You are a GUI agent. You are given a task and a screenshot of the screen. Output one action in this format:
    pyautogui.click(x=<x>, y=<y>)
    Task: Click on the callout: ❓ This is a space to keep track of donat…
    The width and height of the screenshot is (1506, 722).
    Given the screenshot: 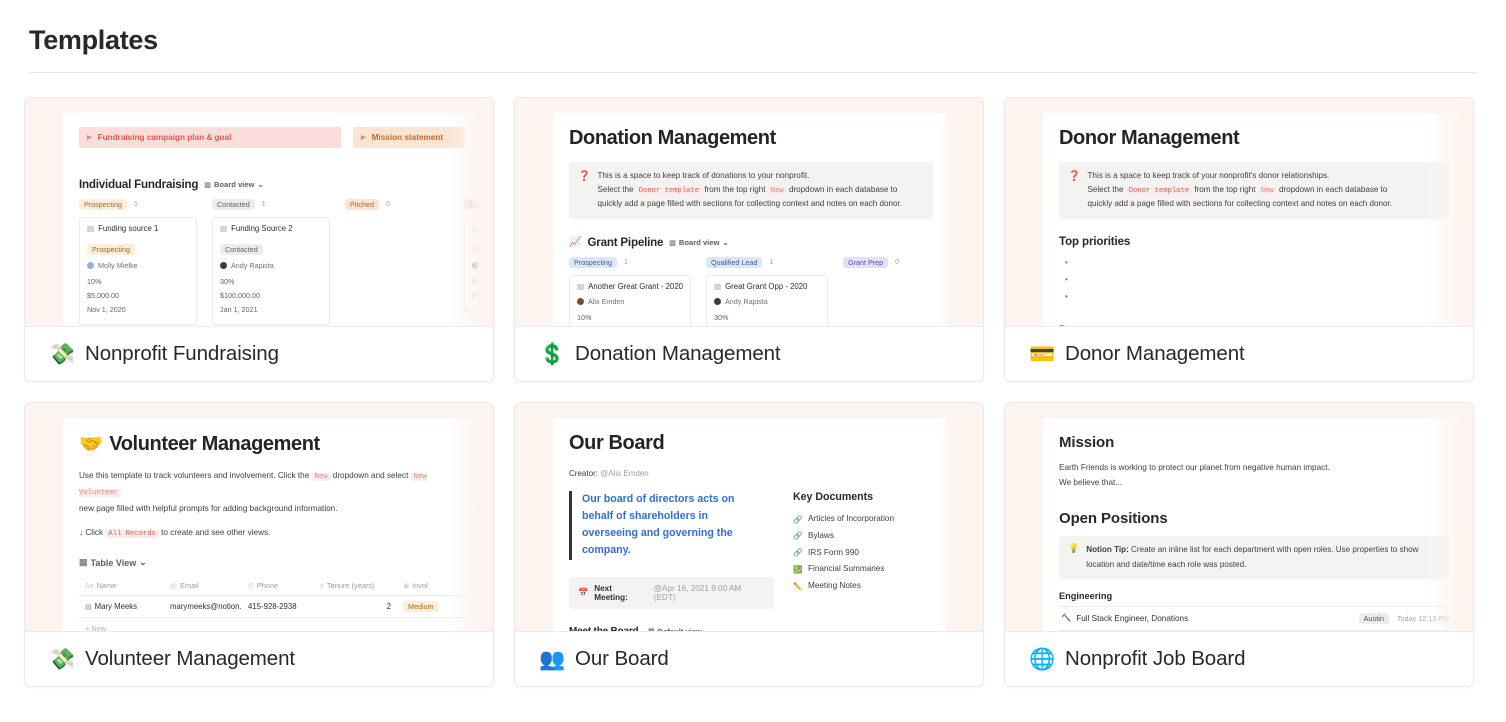 What is the action you would take?
    pyautogui.click(x=751, y=191)
    